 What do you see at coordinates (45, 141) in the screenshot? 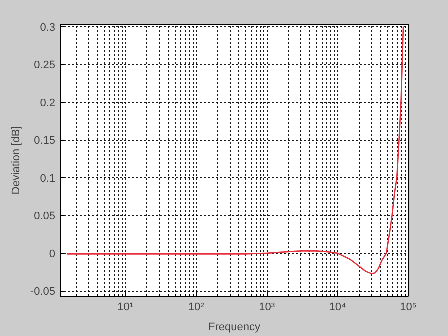
I see `y-tick-label: 0.15` at bounding box center [45, 141].